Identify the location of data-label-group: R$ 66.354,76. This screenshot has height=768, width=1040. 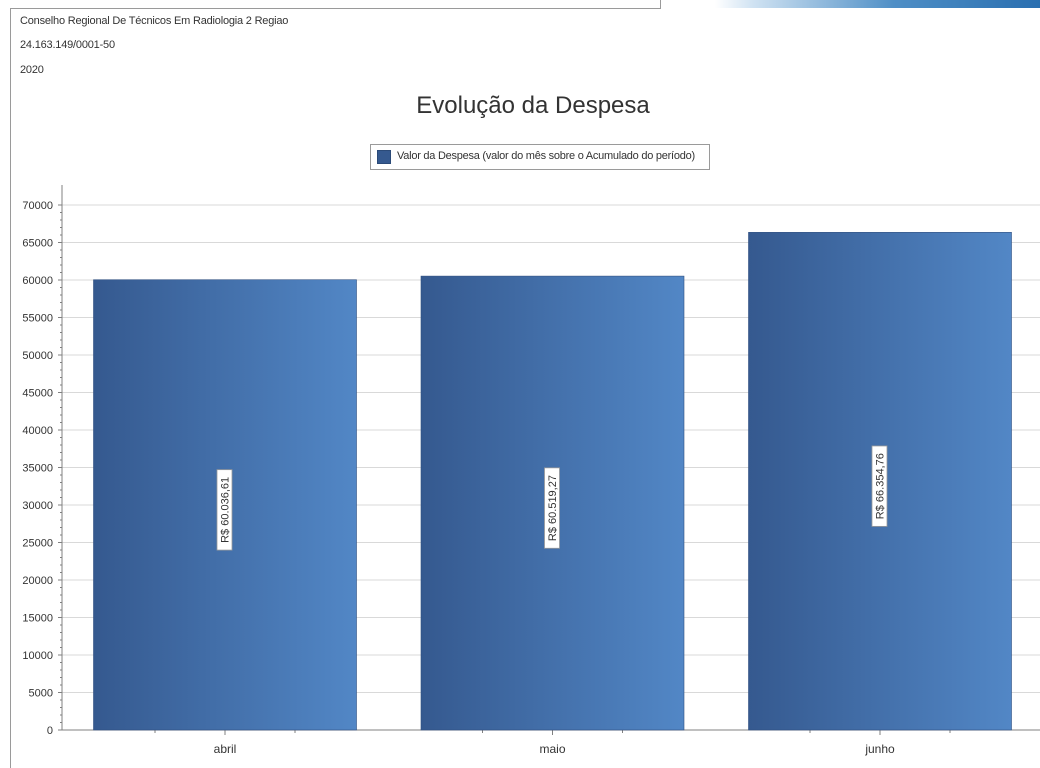
(879, 486).